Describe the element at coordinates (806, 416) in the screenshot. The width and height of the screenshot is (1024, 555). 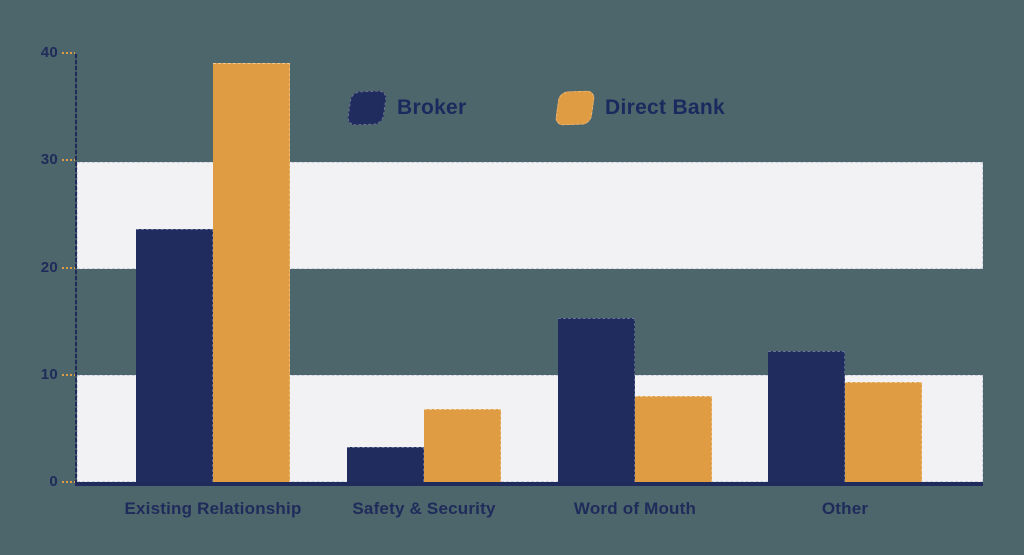
I see `bar-broker-other` at that location.